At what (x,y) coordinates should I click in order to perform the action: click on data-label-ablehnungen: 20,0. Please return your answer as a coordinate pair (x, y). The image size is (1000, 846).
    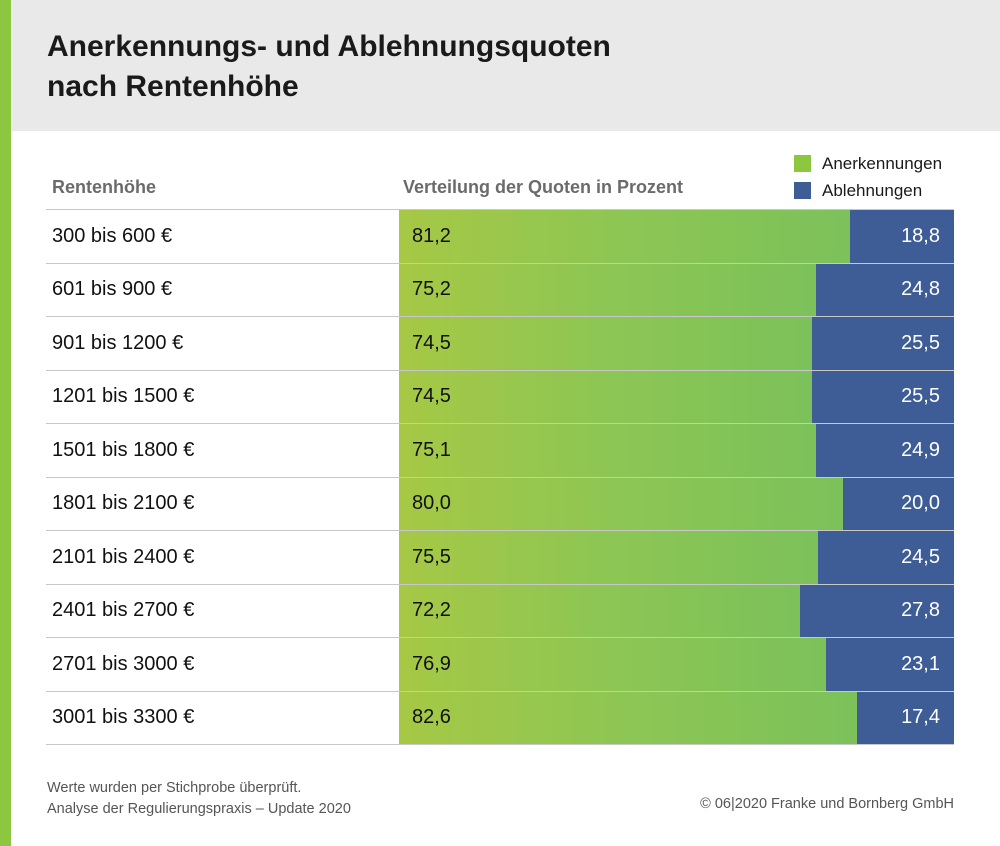
    Looking at the image, I should click on (920, 503).